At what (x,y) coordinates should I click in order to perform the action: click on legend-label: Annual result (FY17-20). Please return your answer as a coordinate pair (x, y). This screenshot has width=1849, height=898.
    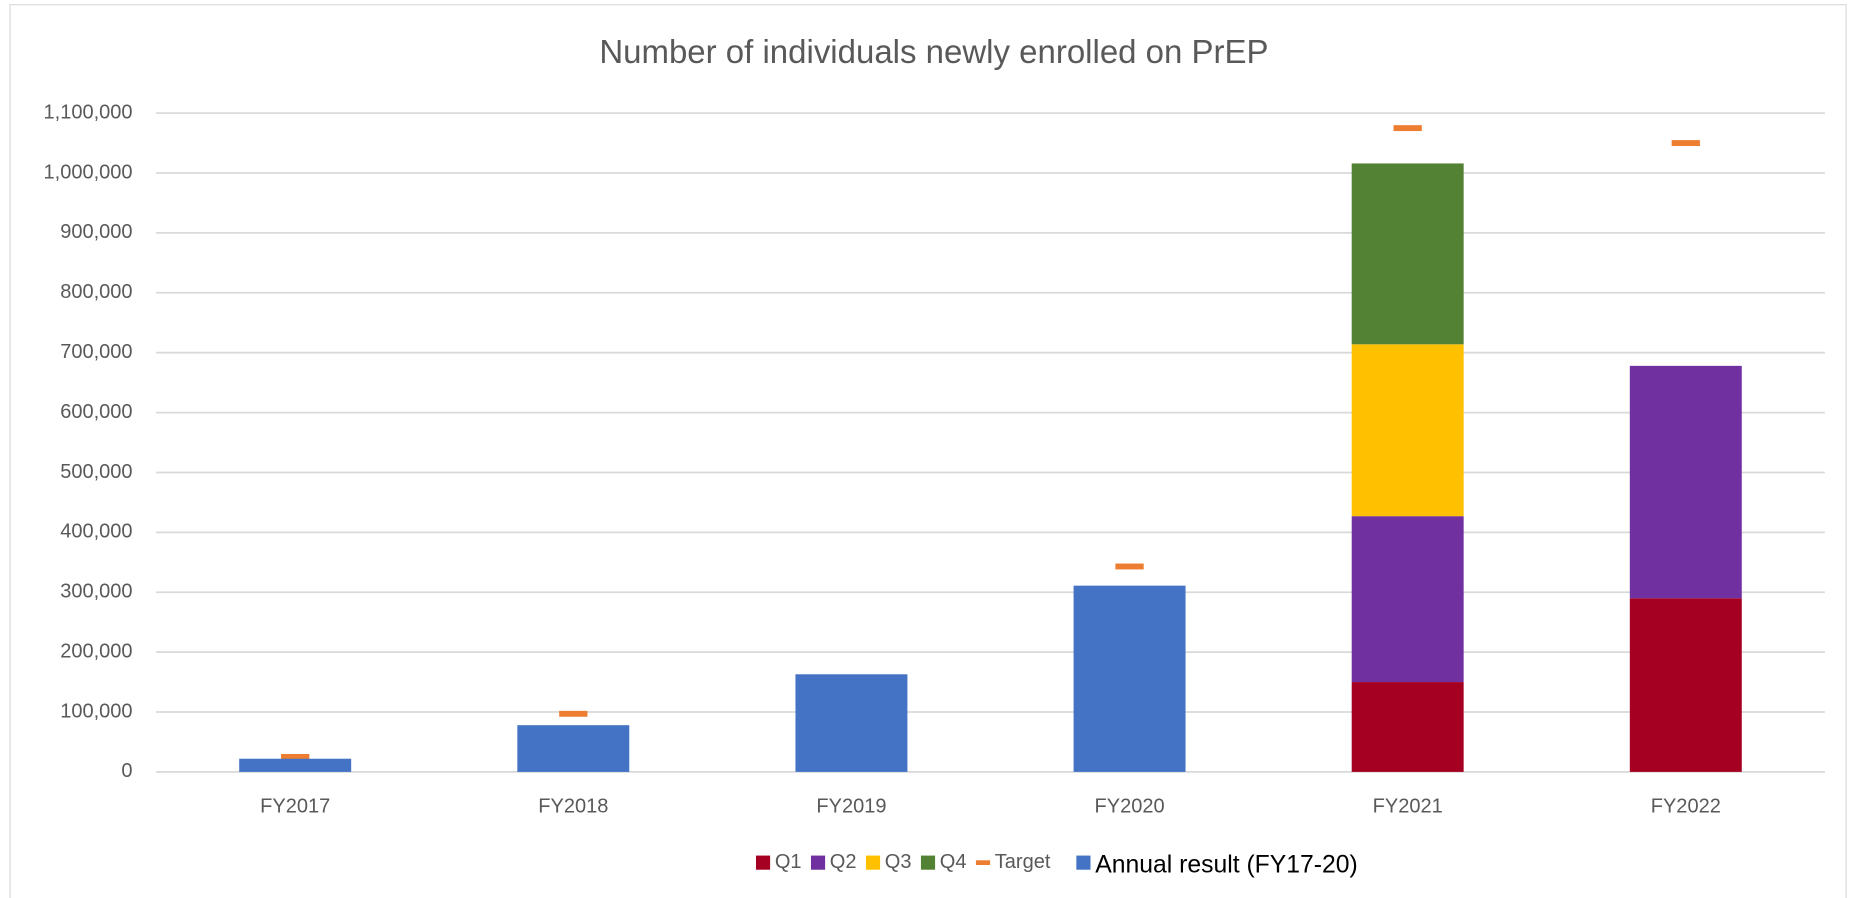
    Looking at the image, I should click on (1226, 865).